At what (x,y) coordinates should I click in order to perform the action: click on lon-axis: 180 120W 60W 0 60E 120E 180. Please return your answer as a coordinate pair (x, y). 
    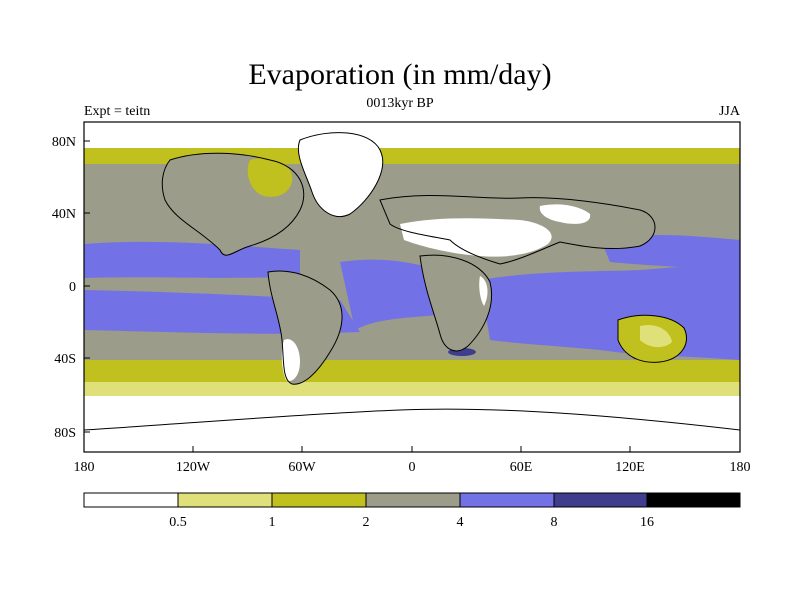
    Looking at the image, I should click on (412, 460).